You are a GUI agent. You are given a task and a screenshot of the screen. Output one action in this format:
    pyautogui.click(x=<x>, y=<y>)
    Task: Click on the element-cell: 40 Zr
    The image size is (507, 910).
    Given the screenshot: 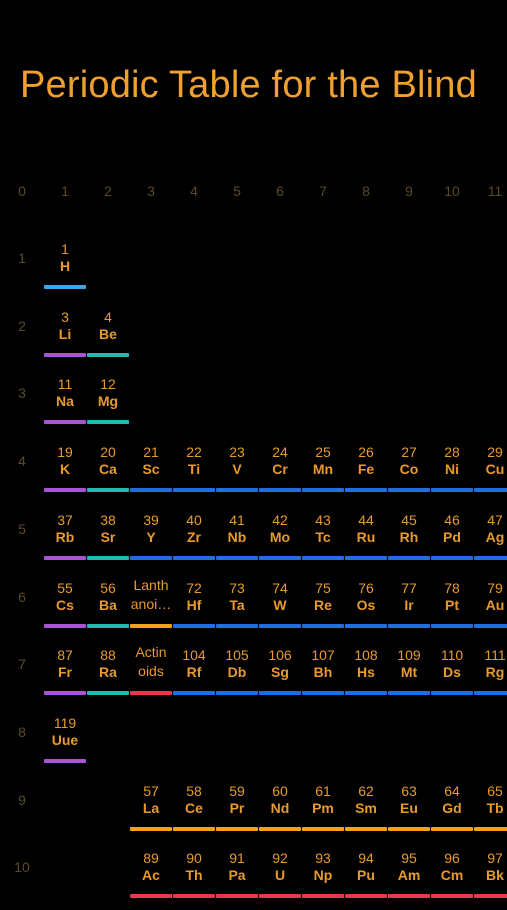 What is the action you would take?
    pyautogui.click(x=194, y=542)
    